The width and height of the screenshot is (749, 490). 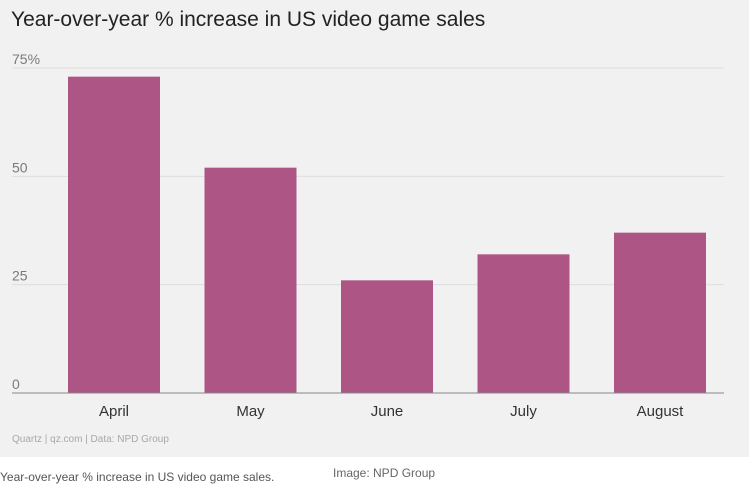 I want to click on x-tick-label: June, so click(x=387, y=411).